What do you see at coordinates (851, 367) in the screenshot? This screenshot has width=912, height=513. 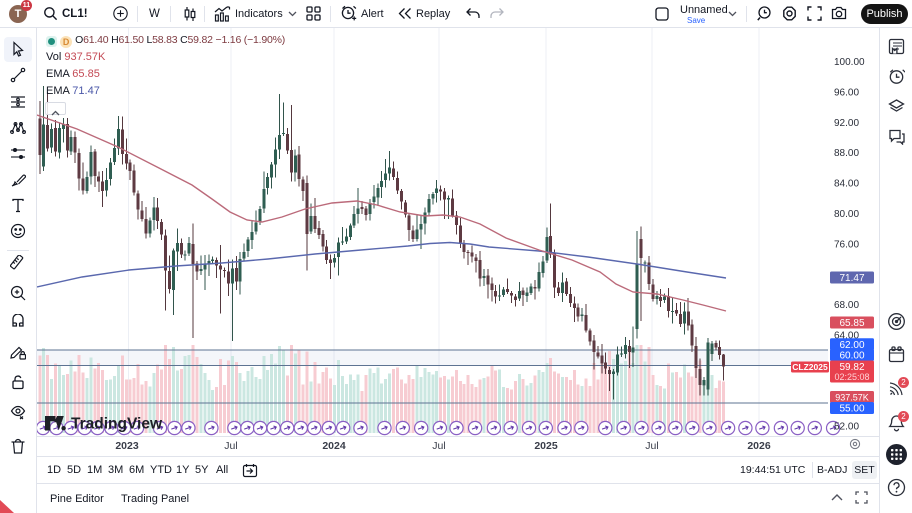 I see `svg-text: 59.82` at bounding box center [851, 367].